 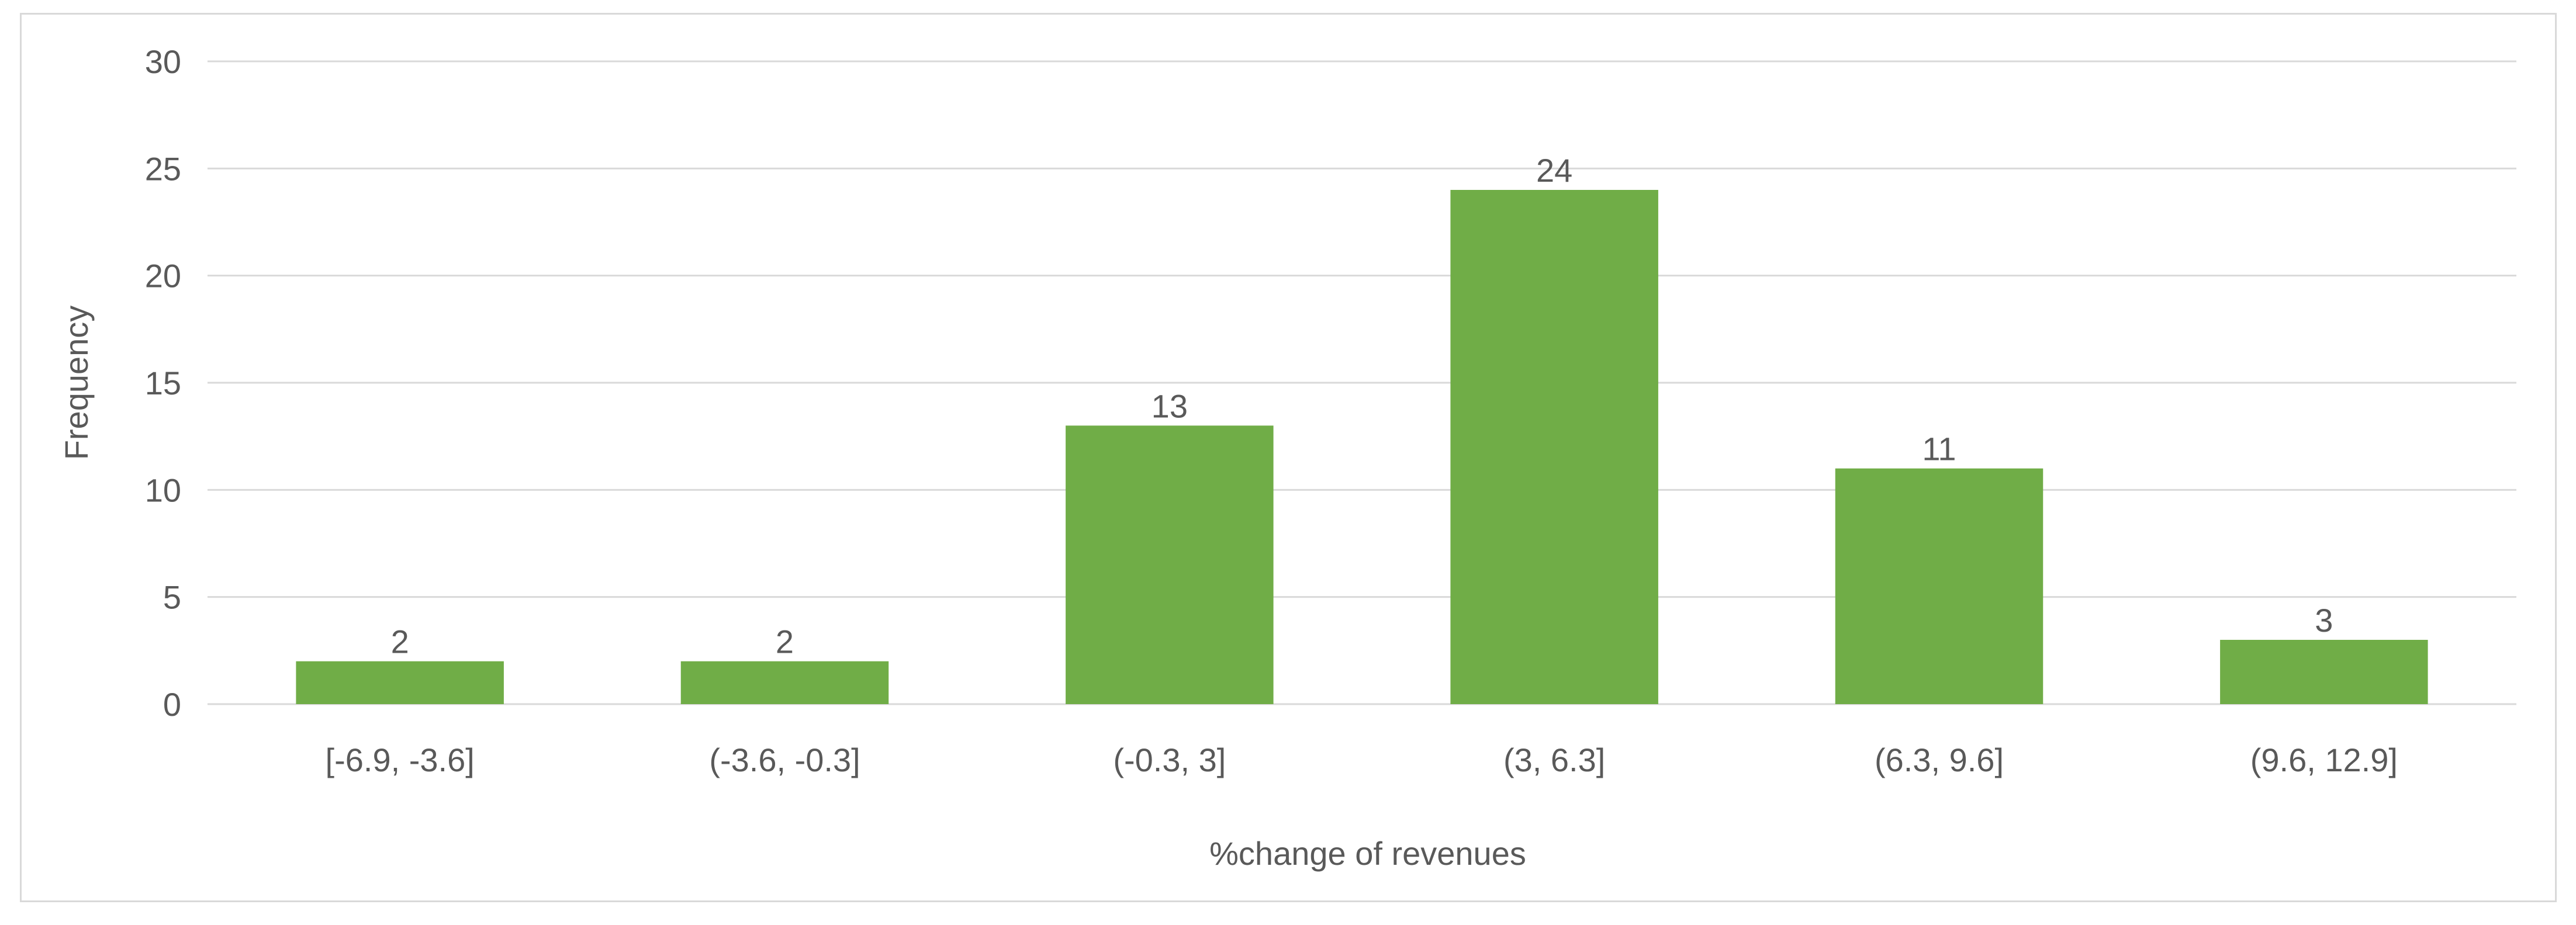 I want to click on y-tick-label: 25, so click(x=163, y=168).